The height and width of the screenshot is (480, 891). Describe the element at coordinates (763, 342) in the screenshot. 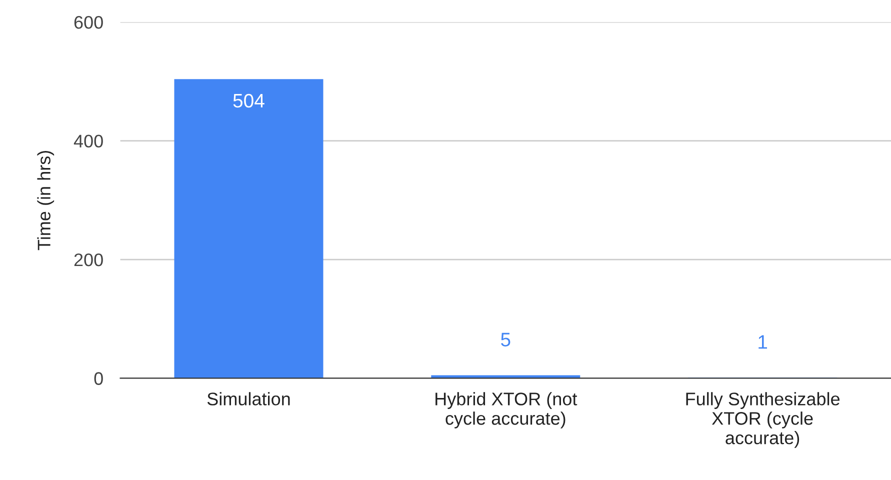

I see `data-label: 1` at that location.